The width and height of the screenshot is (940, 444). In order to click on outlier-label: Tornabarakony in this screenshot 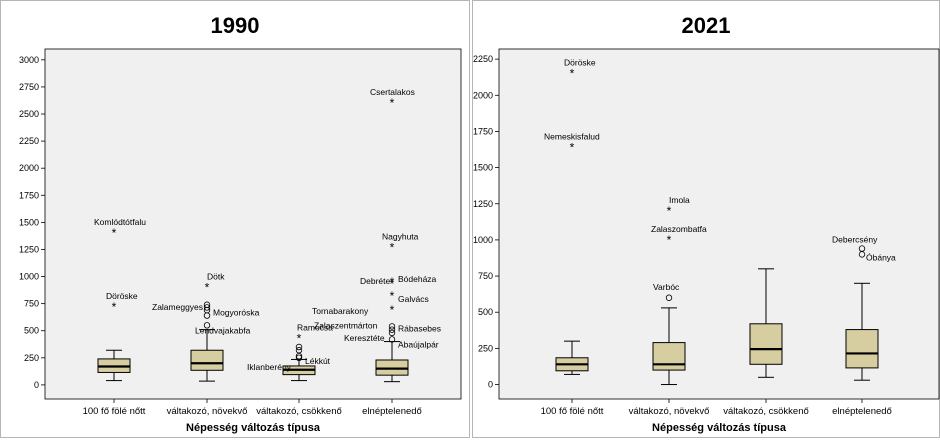, I will do `click(340, 311)`.